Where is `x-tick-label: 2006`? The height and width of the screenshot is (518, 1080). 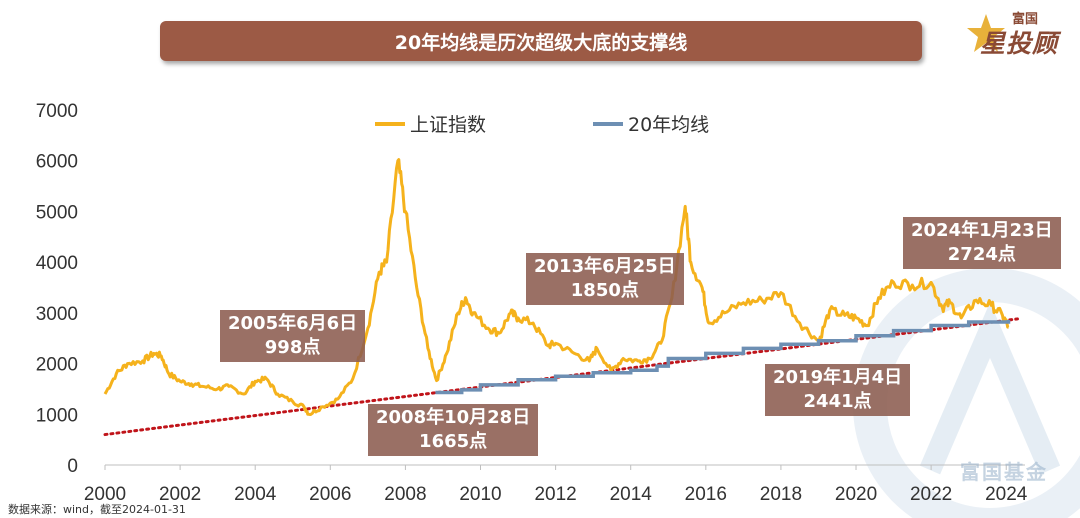 x-tick-label: 2006 is located at coordinates (330, 494).